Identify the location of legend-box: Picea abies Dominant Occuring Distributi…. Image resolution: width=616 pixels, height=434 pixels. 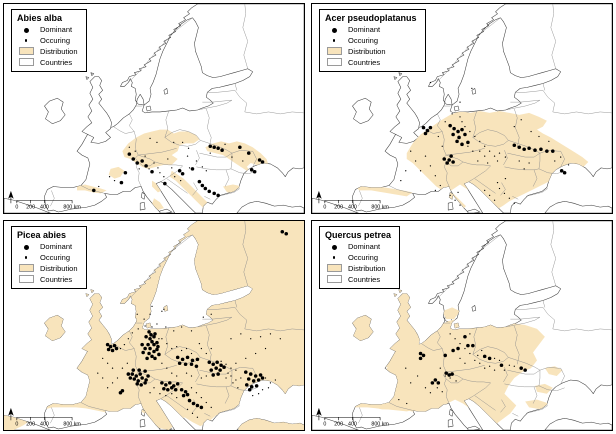
(49, 258).